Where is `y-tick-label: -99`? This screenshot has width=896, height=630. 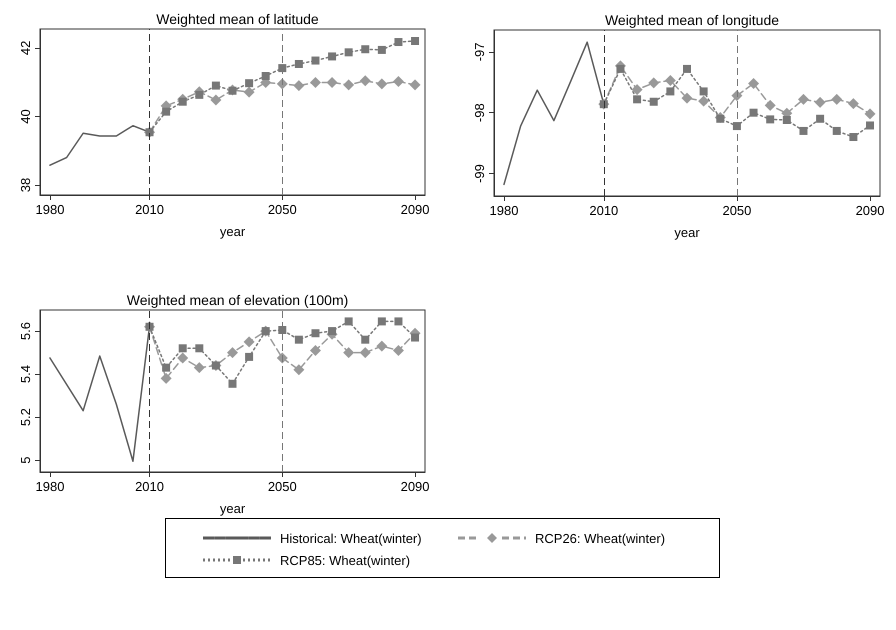 y-tick-label: -99 is located at coordinates (479, 173).